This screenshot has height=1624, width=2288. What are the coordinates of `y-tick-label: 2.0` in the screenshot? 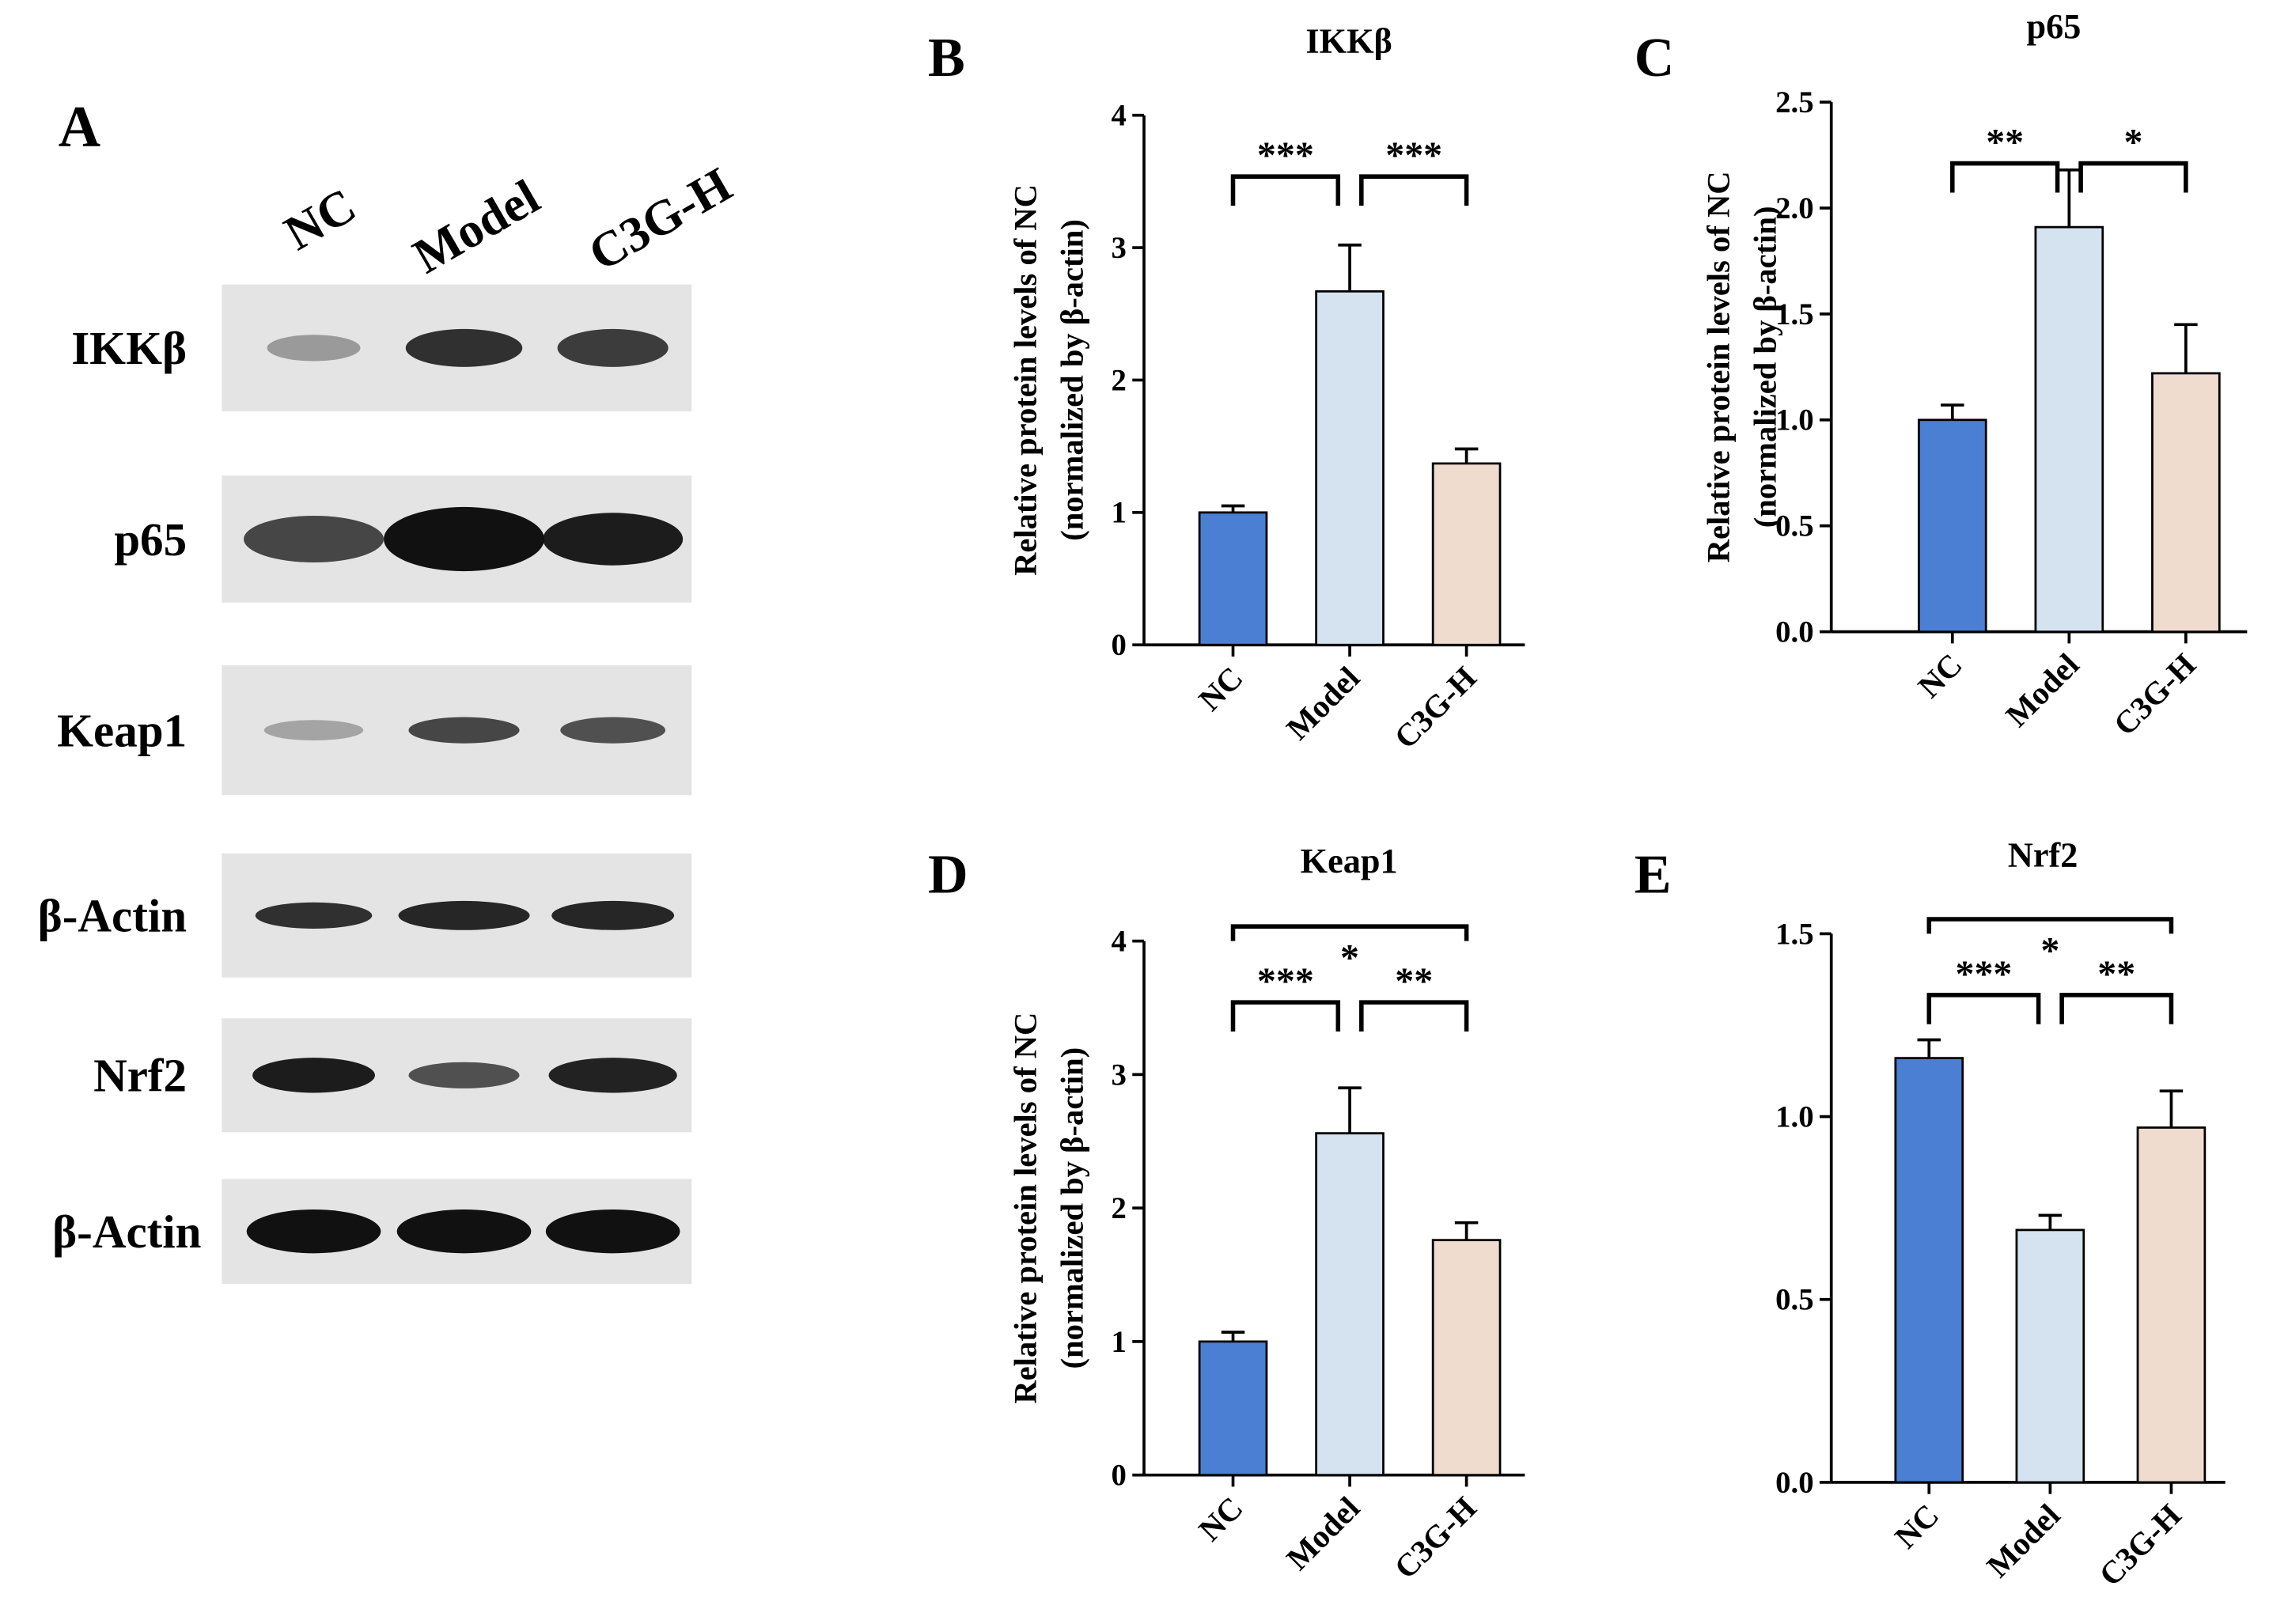 It's located at (1794, 208).